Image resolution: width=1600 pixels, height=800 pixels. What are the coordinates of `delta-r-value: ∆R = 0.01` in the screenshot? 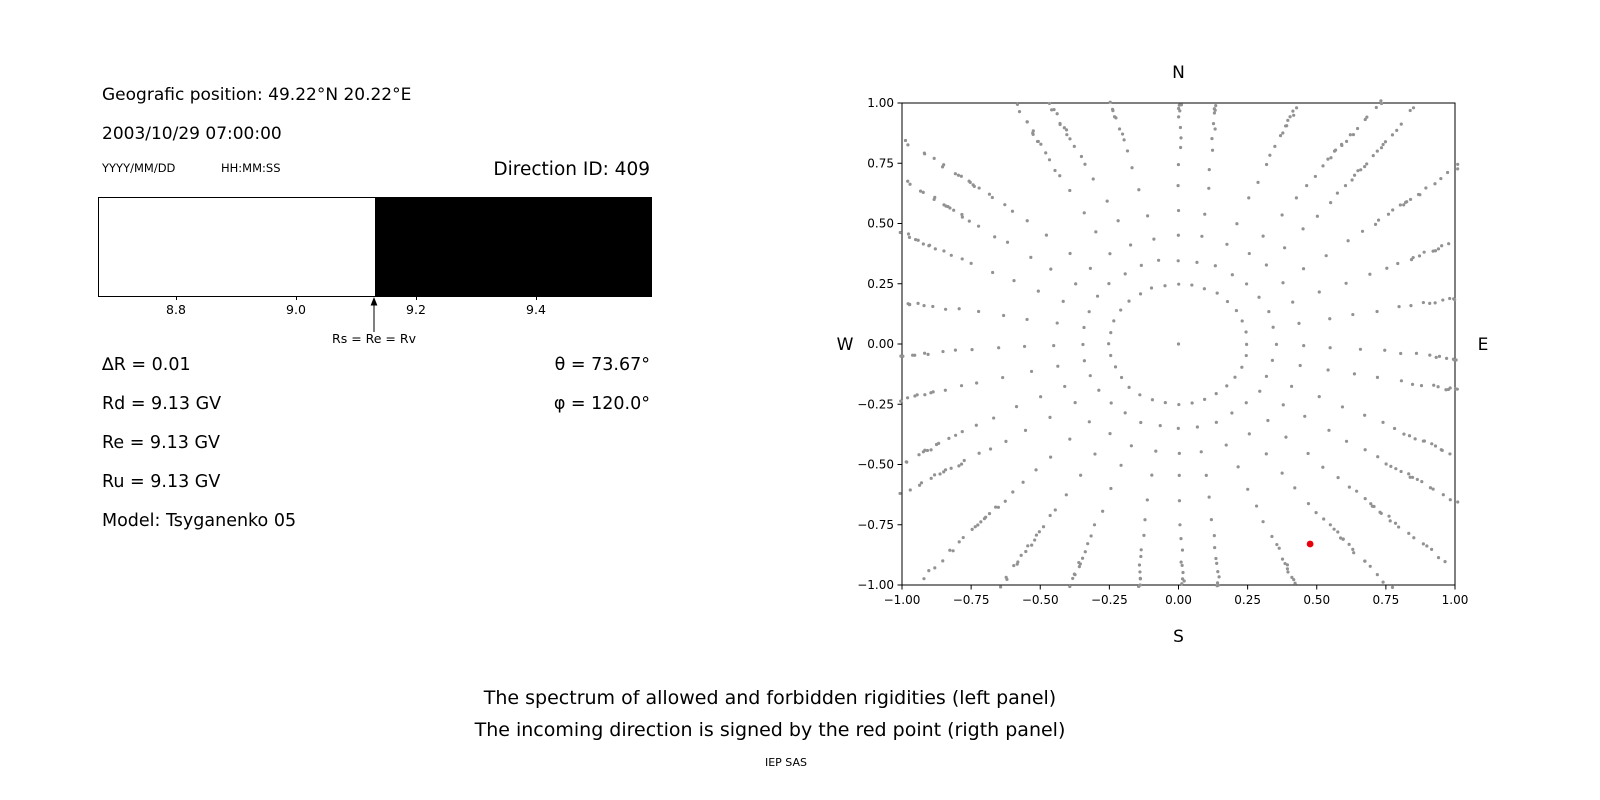 It's located at (146, 365).